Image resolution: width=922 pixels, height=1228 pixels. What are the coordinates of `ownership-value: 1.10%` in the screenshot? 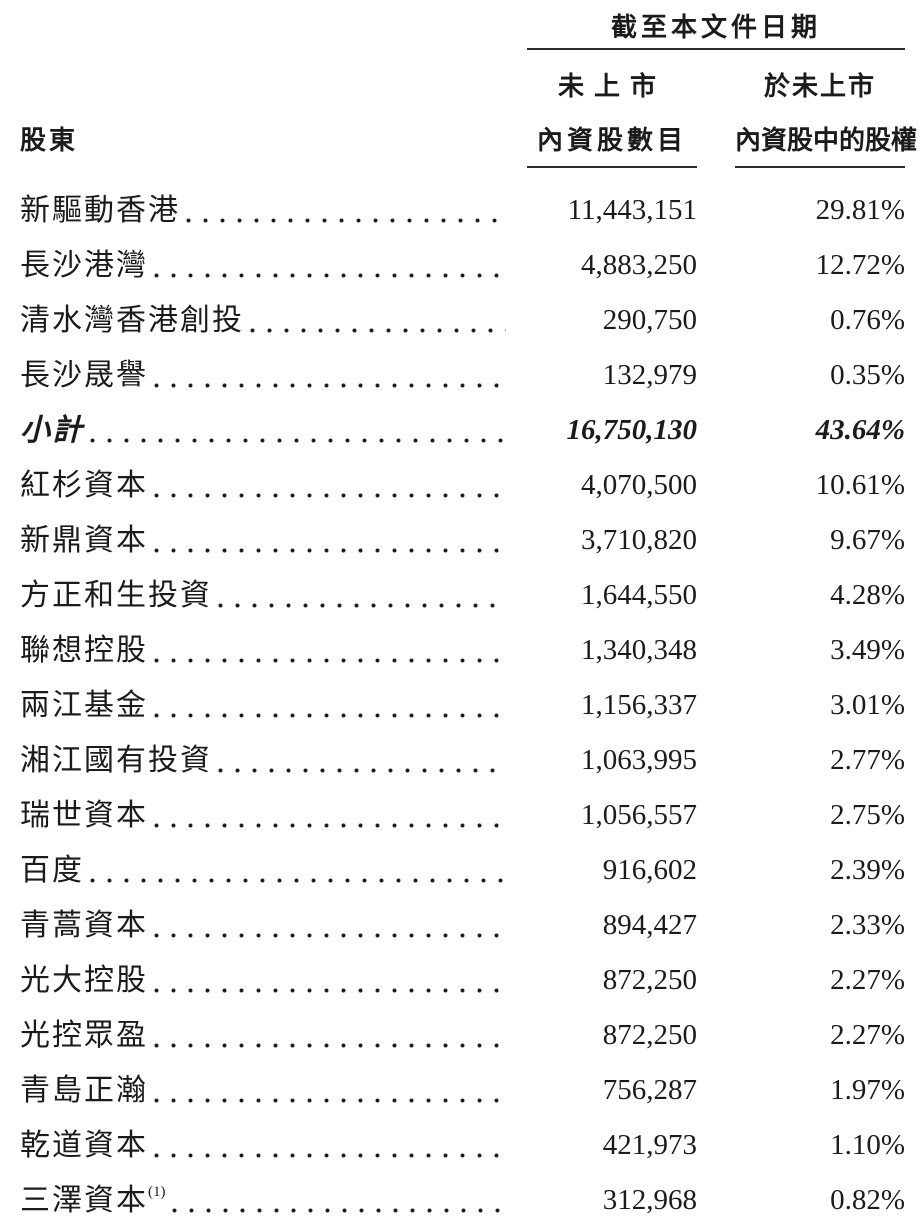 It's located at (867, 1145).